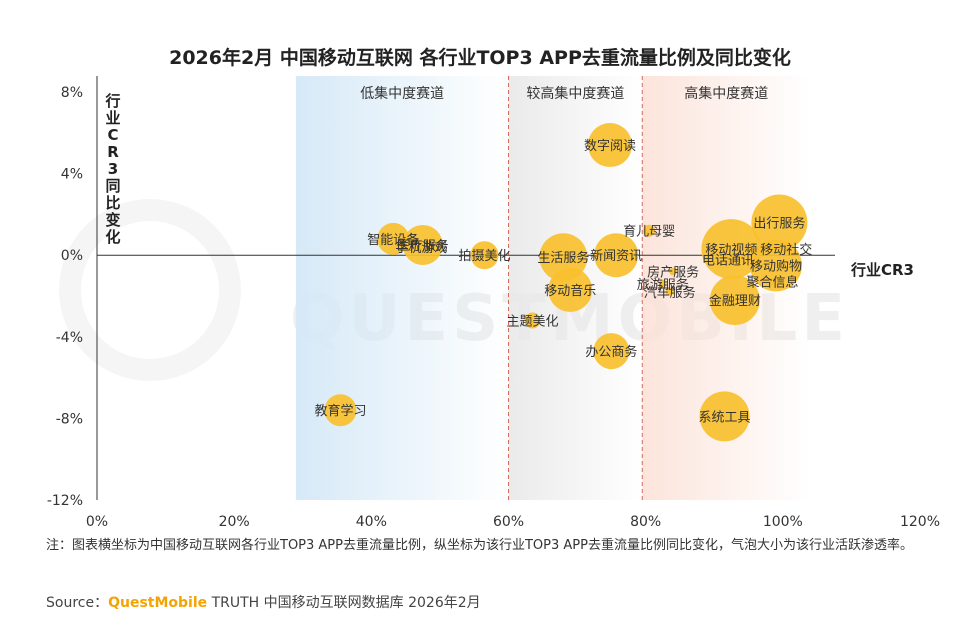 The height and width of the screenshot is (626, 960). I want to click on bubble-label: 拍摄美化, so click(484, 256).